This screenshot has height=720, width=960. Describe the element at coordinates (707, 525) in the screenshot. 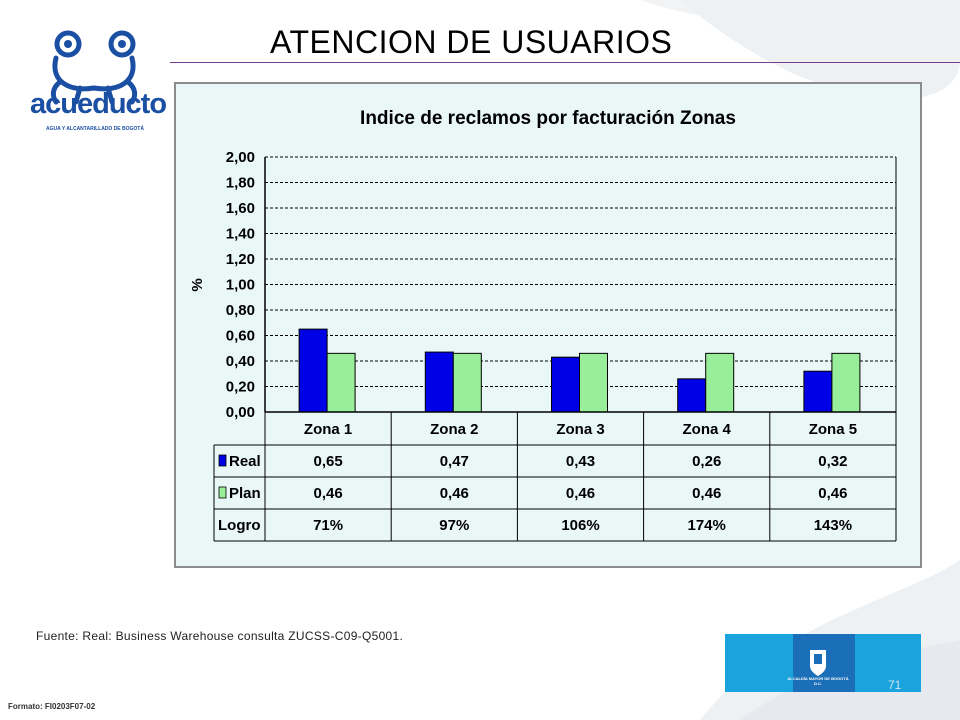

I see `table-cell: 174%` at that location.